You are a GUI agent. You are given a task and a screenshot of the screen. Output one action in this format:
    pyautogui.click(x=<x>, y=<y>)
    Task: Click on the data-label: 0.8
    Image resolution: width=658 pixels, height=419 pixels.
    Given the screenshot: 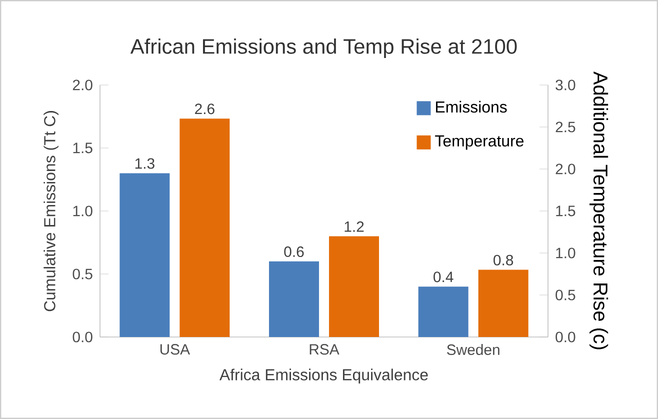 What is the action you would take?
    pyautogui.click(x=504, y=260)
    